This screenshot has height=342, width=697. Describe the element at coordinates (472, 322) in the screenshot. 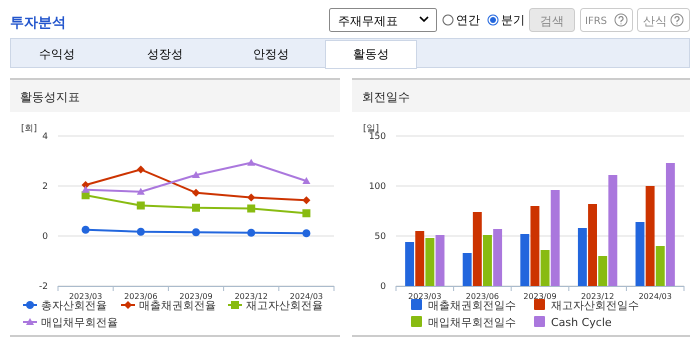

I see `legend-label: 매입채무회전일수` at that location.